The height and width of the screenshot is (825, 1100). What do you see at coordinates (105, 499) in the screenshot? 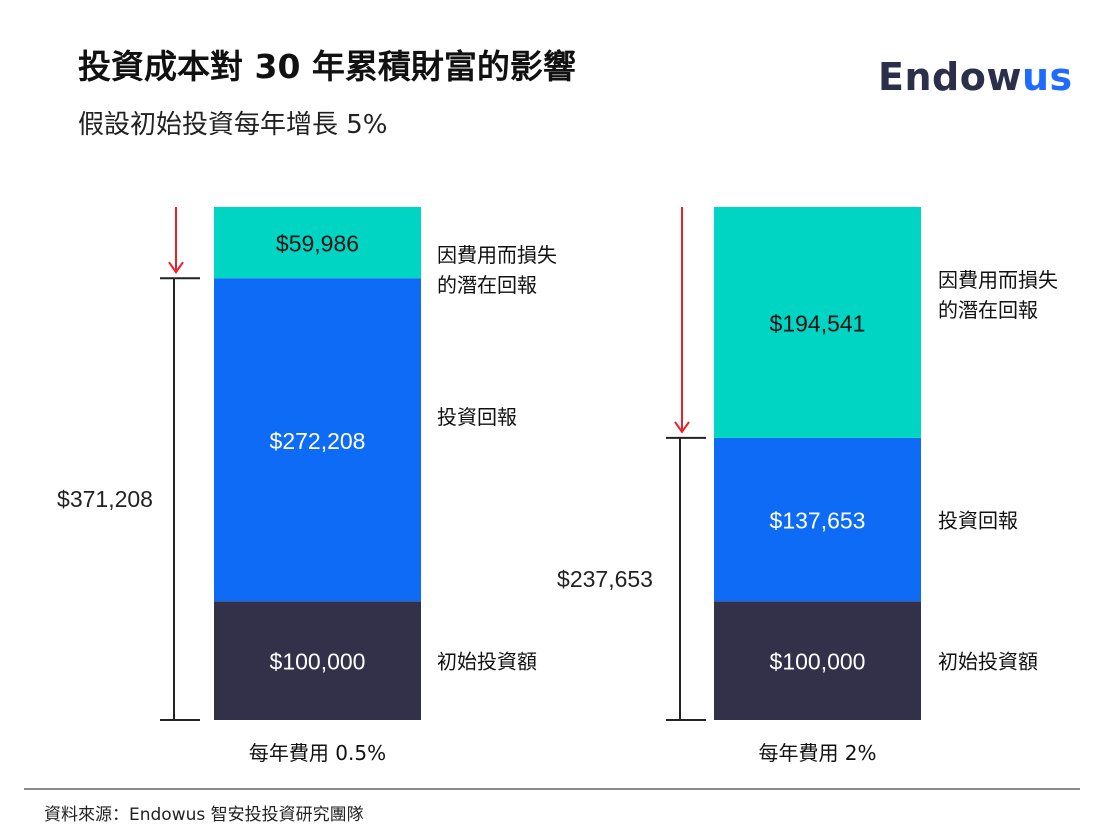
I see `total-value-label: $371,208` at bounding box center [105, 499].